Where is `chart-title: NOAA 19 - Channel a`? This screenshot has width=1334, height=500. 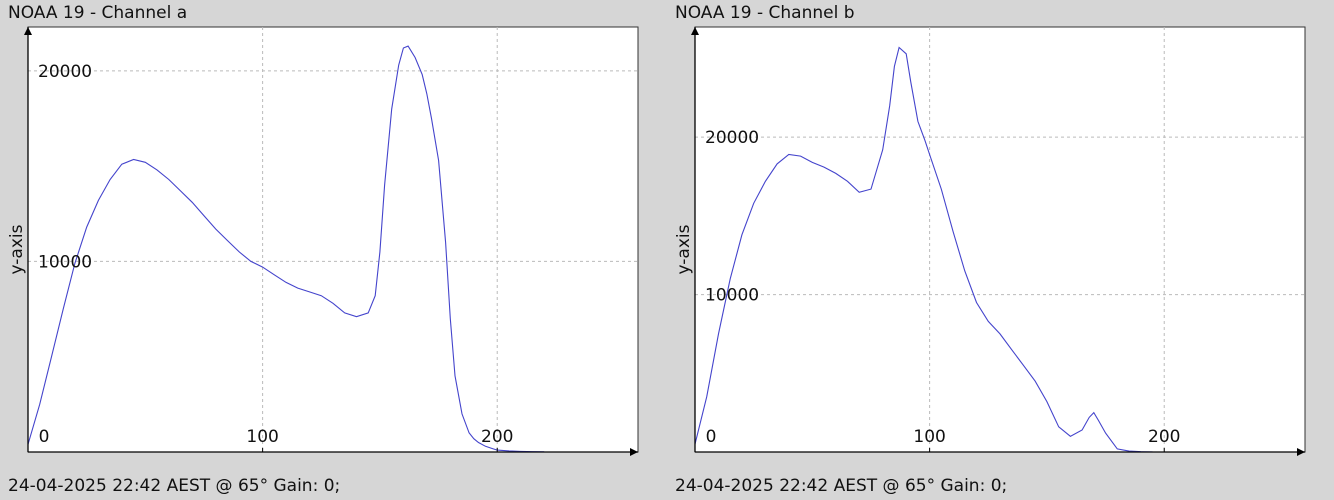 chart-title: NOAA 19 - Channel a is located at coordinates (98, 13).